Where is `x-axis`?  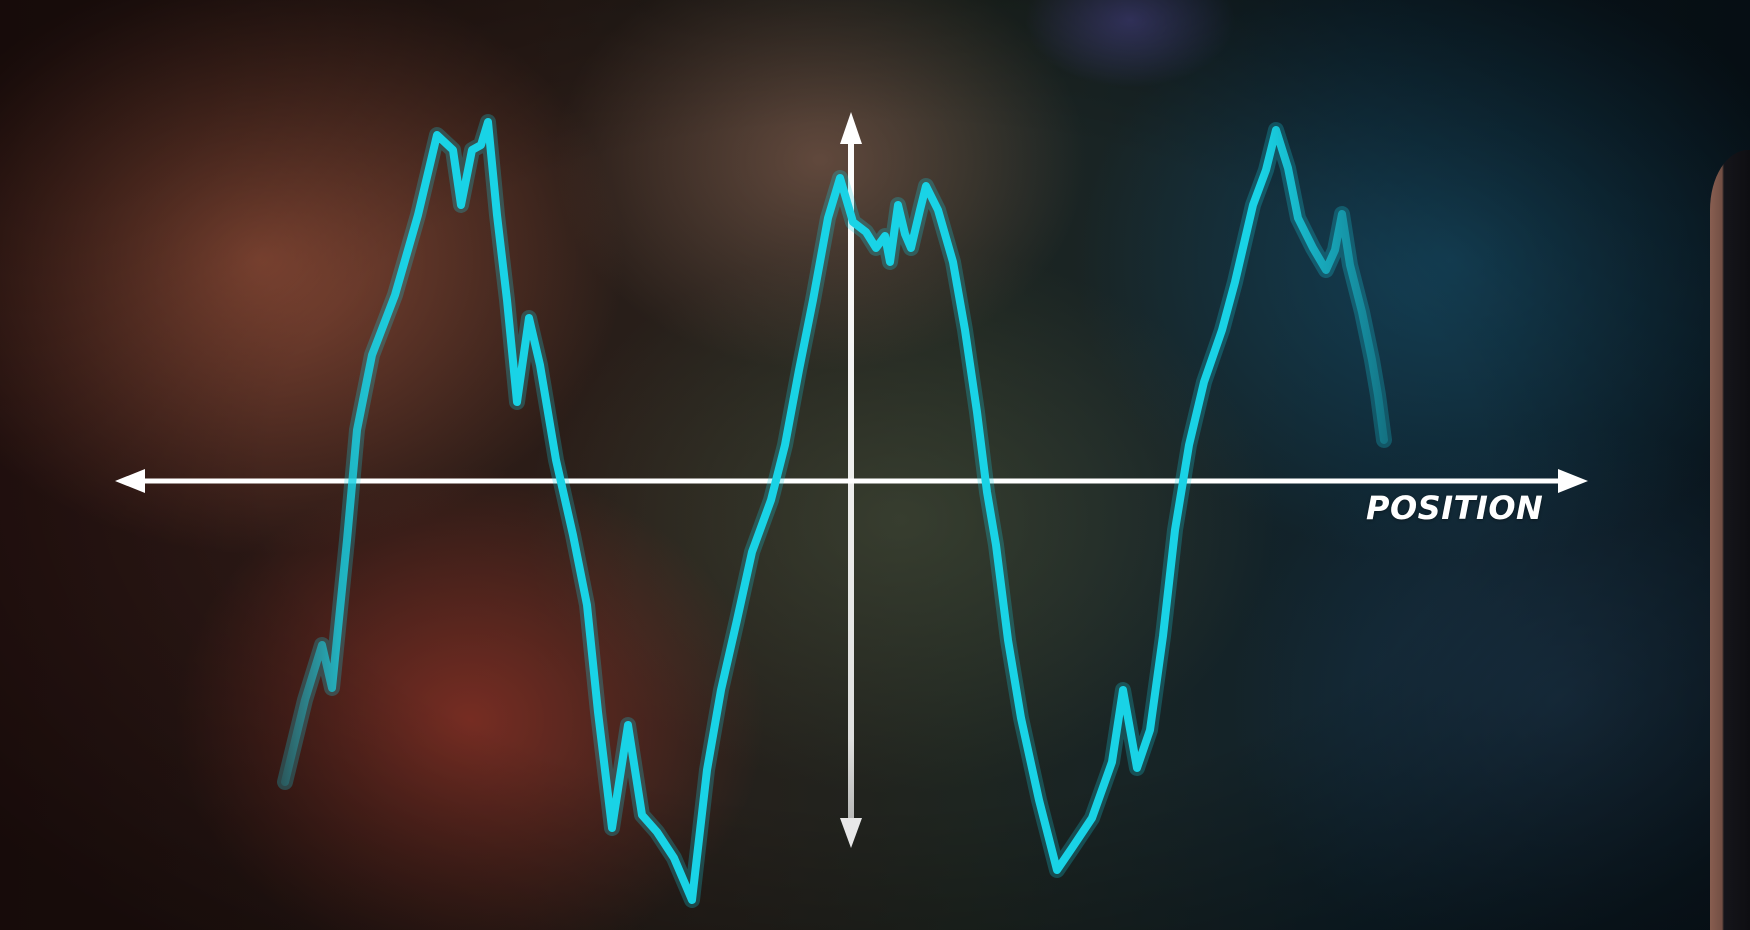 x-axis is located at coordinates (851, 481).